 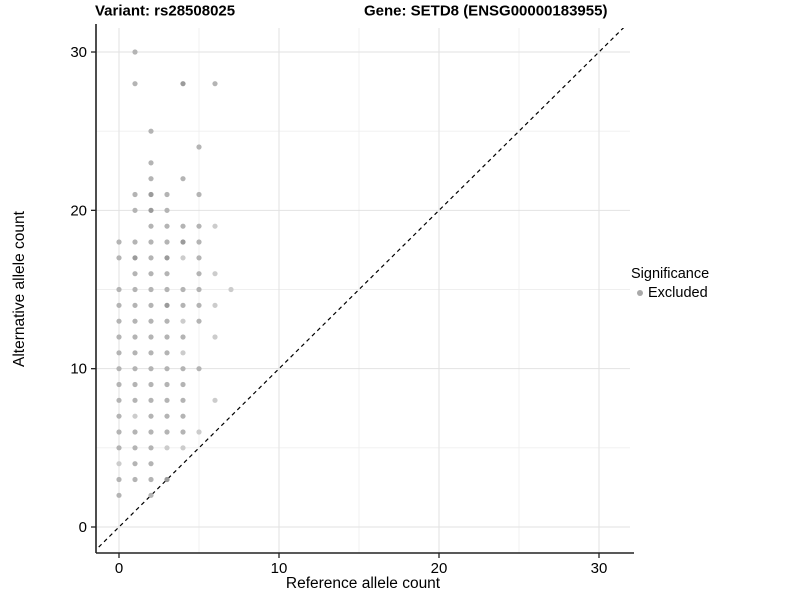 I want to click on plot-title-variant: Variant: rs28508025, so click(x=165, y=11).